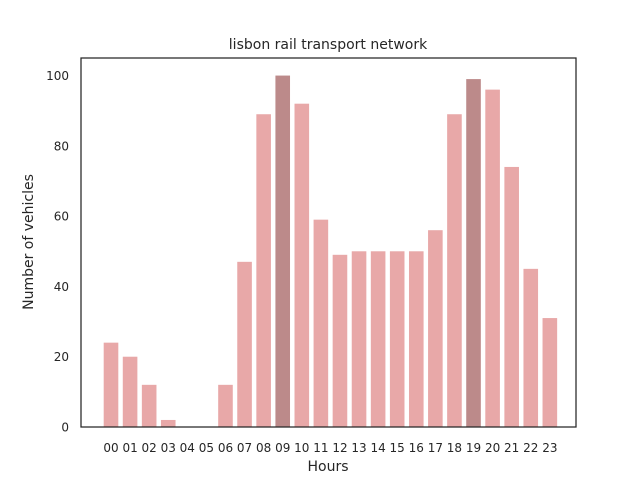 This screenshot has width=640, height=484. Describe the element at coordinates (61, 357) in the screenshot. I see `y-tick-label: 20` at that location.